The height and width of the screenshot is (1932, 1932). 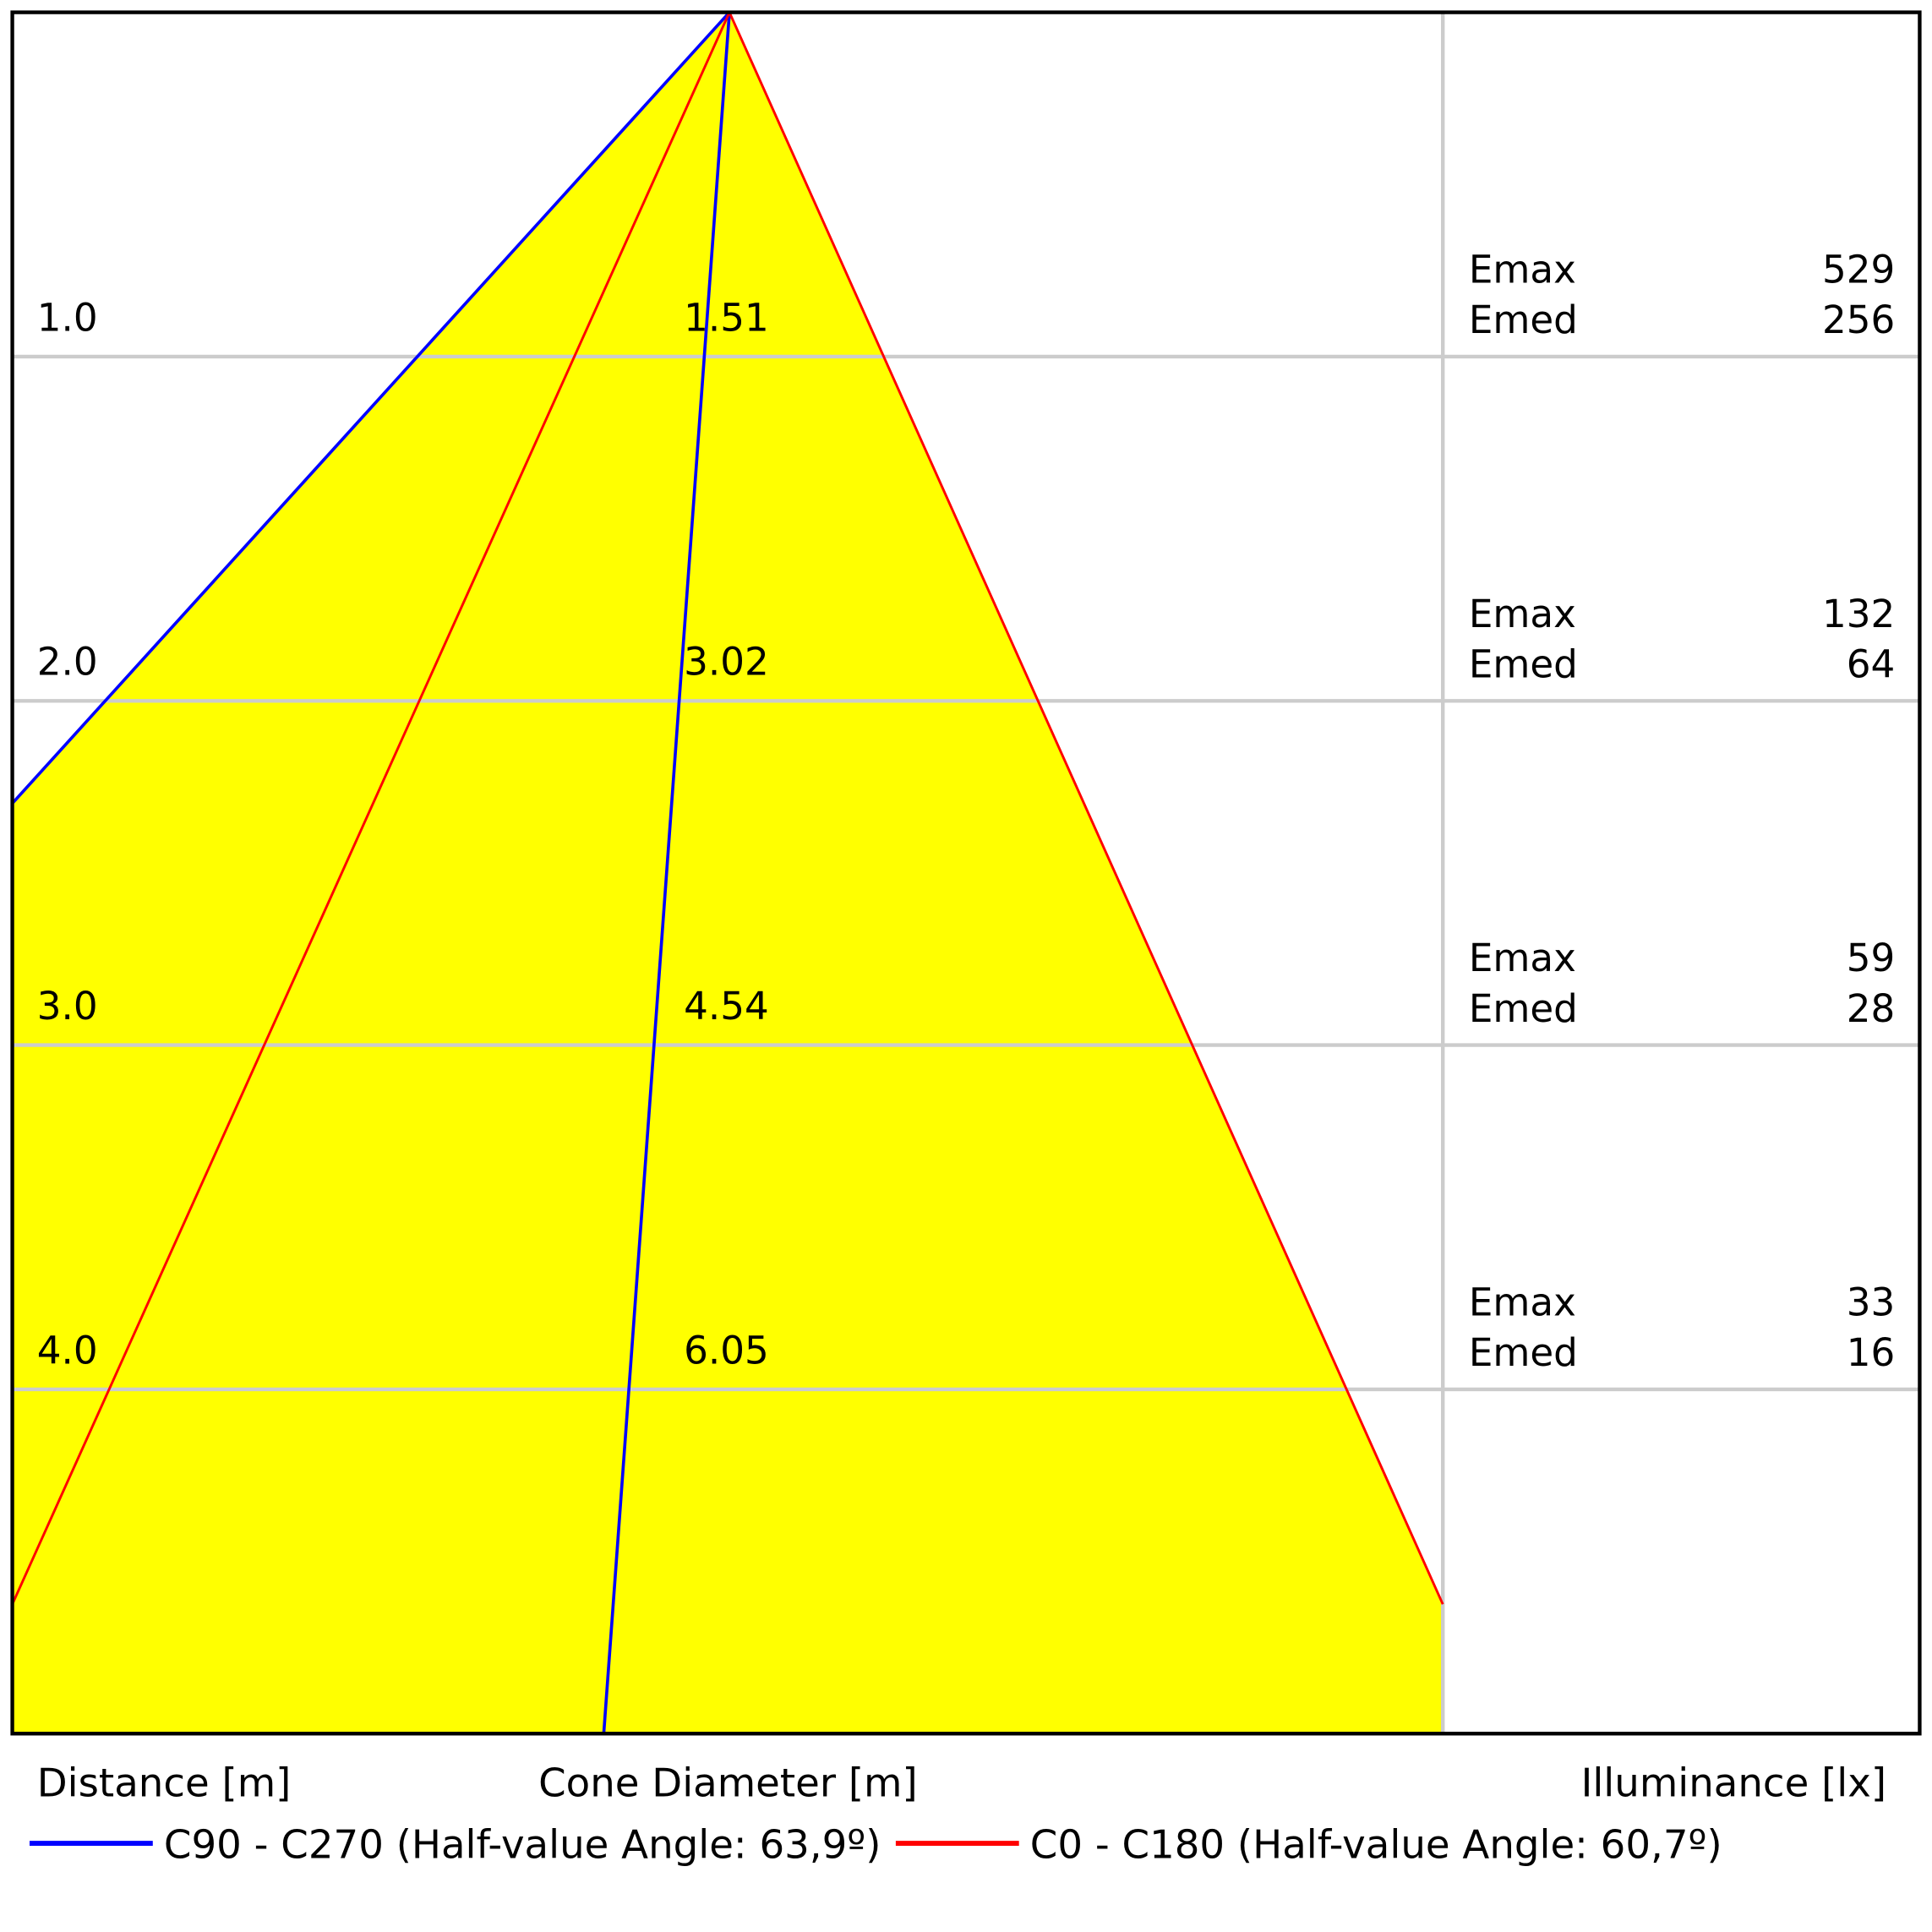 I want to click on emax-value: 33, so click(x=1871, y=1302).